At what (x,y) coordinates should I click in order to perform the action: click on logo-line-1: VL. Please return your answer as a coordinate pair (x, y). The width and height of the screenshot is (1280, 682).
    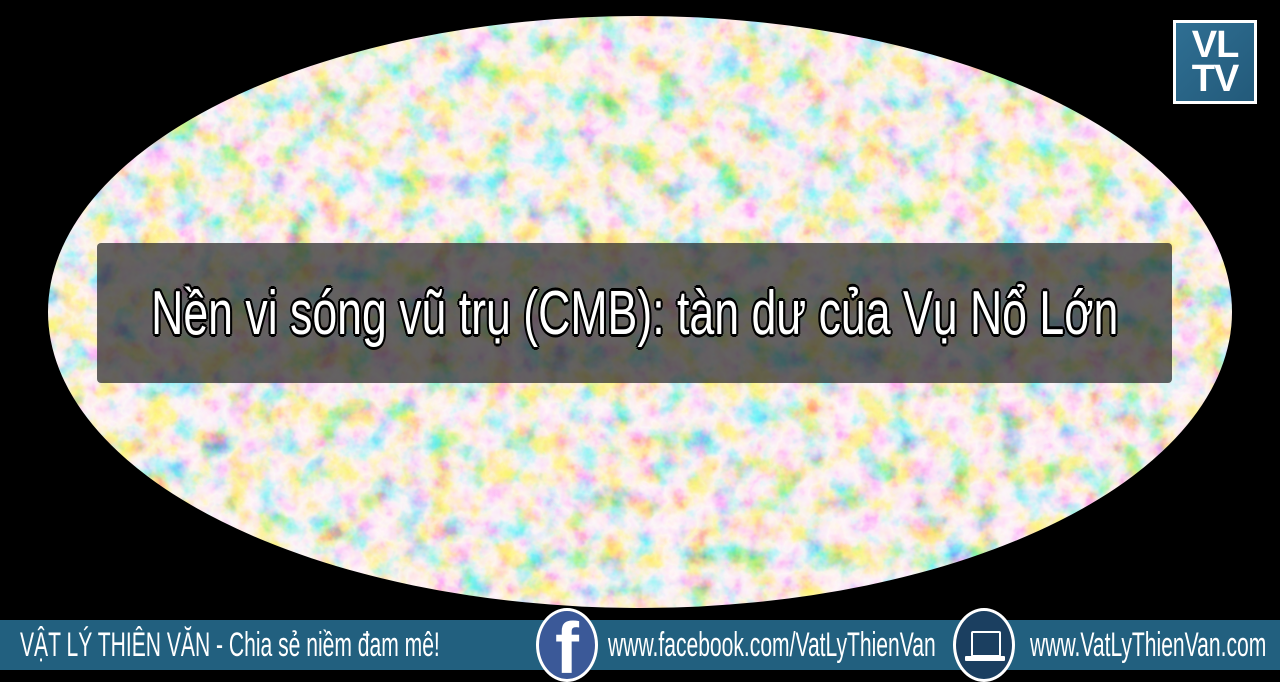
    Looking at the image, I should click on (1215, 45).